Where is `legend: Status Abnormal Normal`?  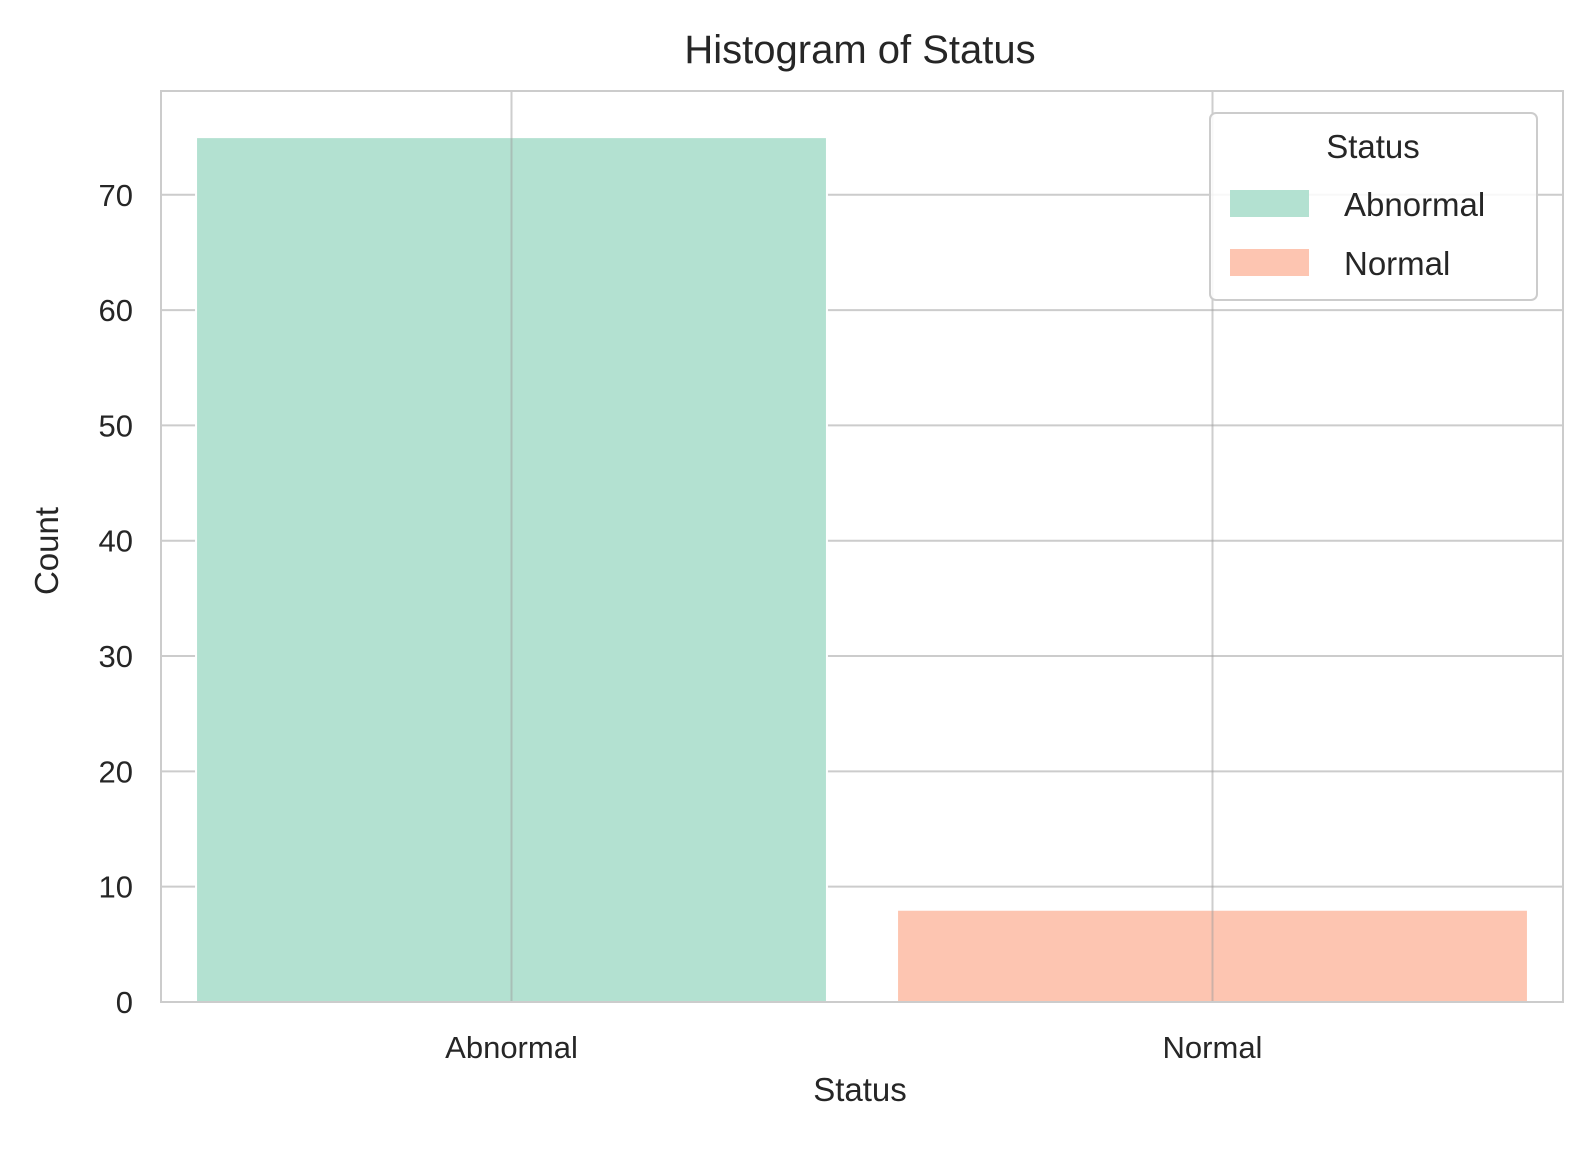
legend: Status Abnormal Normal is located at coordinates (1373, 206).